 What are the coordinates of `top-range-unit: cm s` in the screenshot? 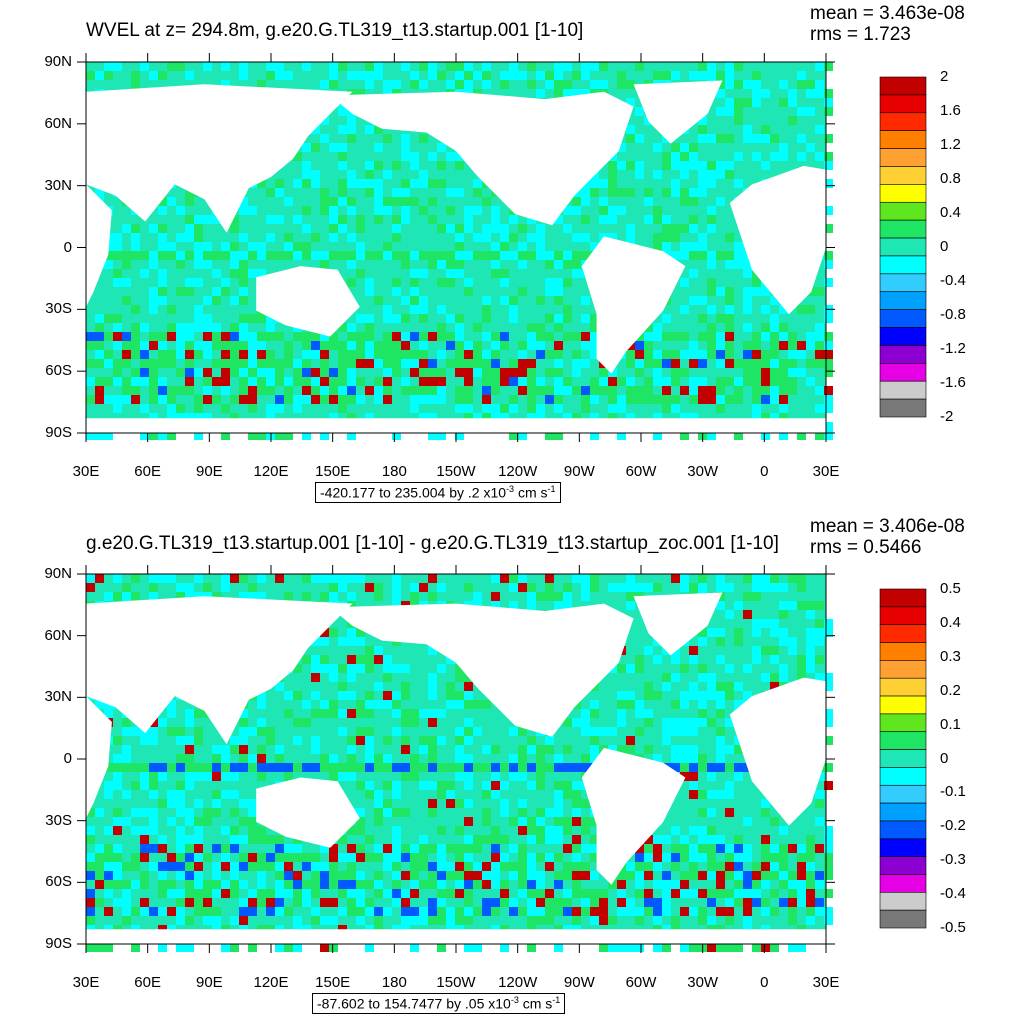 It's located at (531, 492).